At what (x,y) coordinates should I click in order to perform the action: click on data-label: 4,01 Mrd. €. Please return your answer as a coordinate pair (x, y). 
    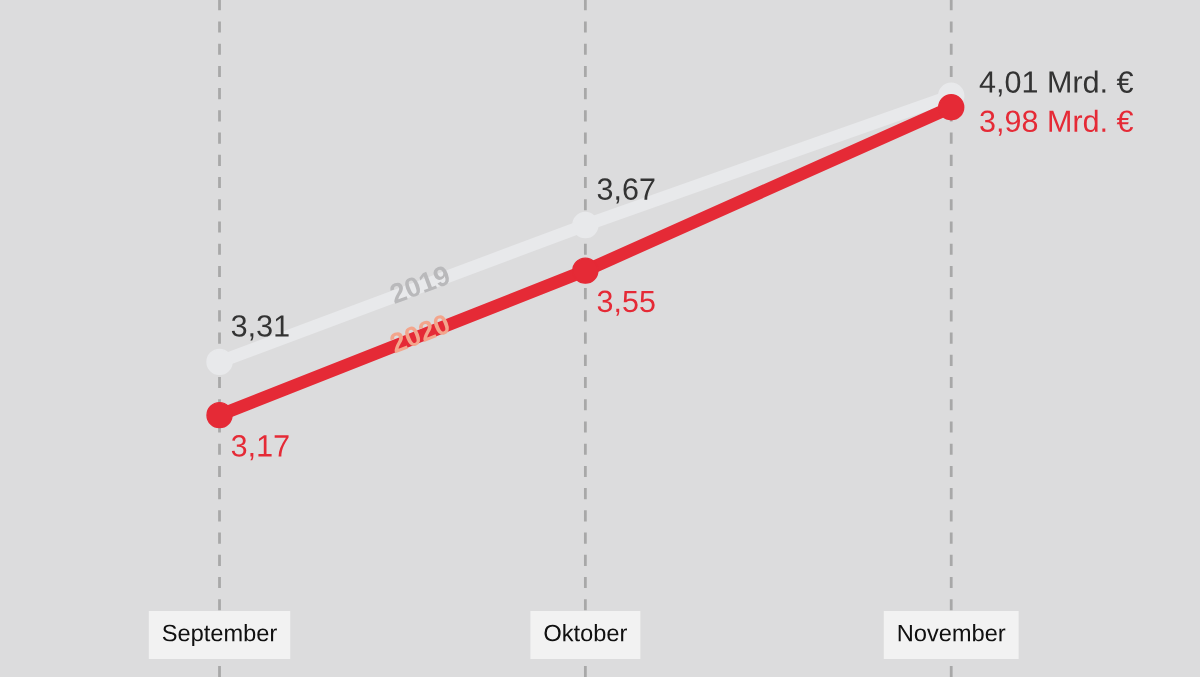
    Looking at the image, I should click on (1056, 83).